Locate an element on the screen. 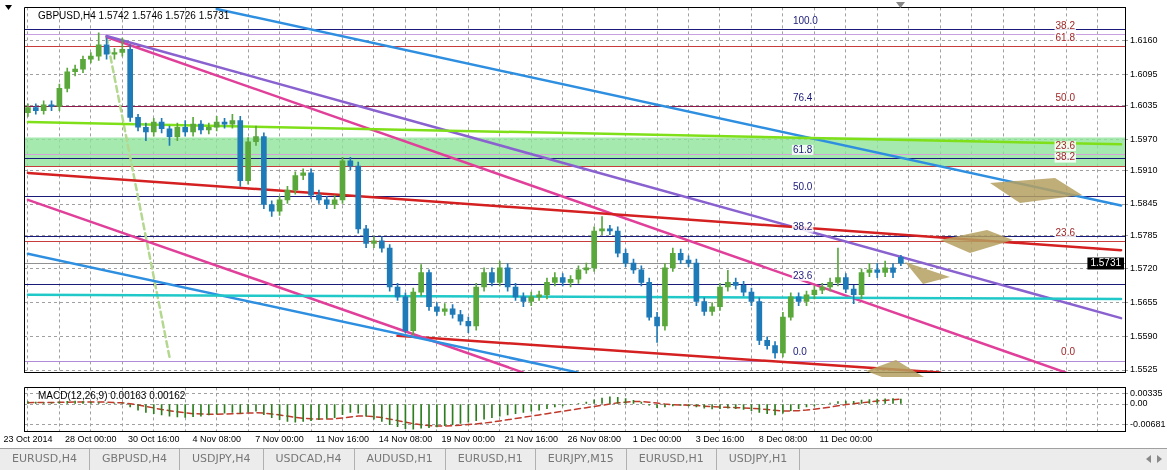  annotation: 76.4 is located at coordinates (802, 98).